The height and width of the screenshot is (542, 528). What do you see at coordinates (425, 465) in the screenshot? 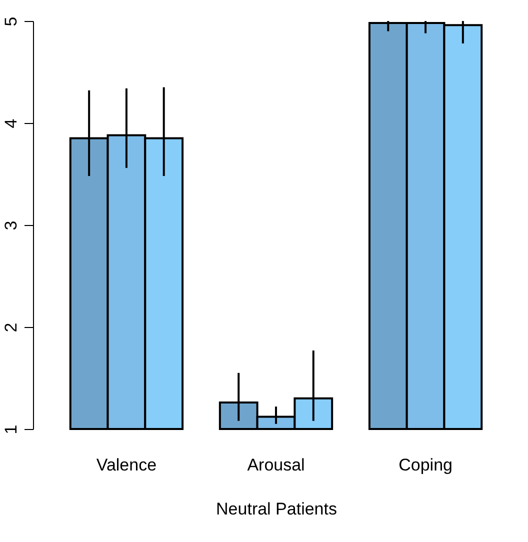
I see `x-tick-label: Coping` at bounding box center [425, 465].